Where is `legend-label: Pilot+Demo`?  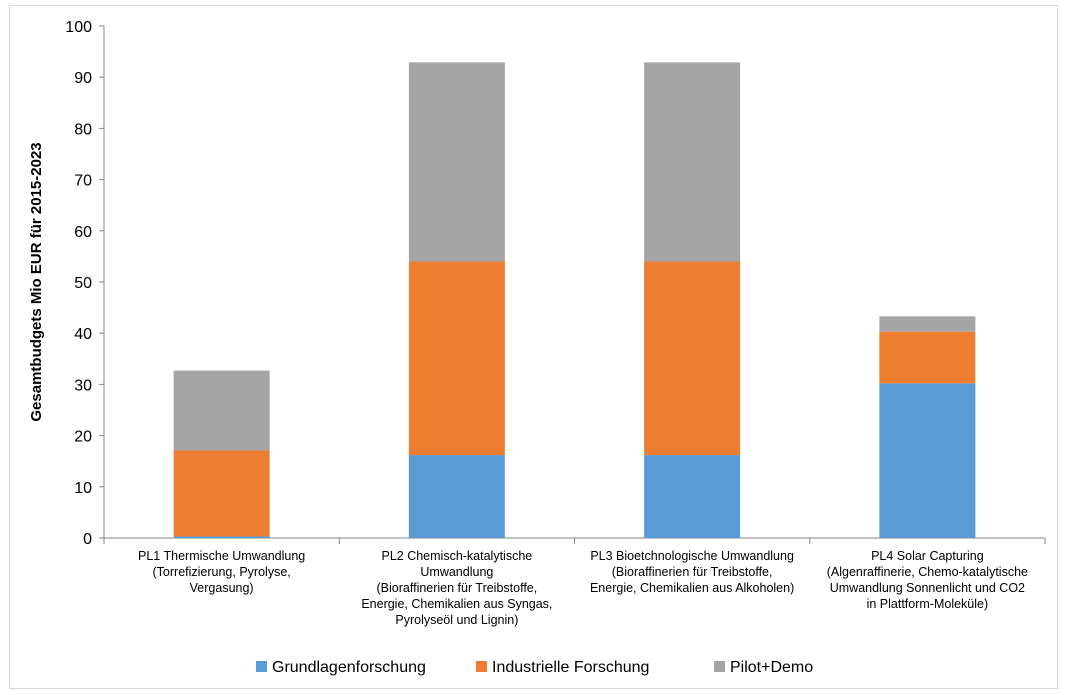
legend-label: Pilot+Demo is located at coordinates (771, 667).